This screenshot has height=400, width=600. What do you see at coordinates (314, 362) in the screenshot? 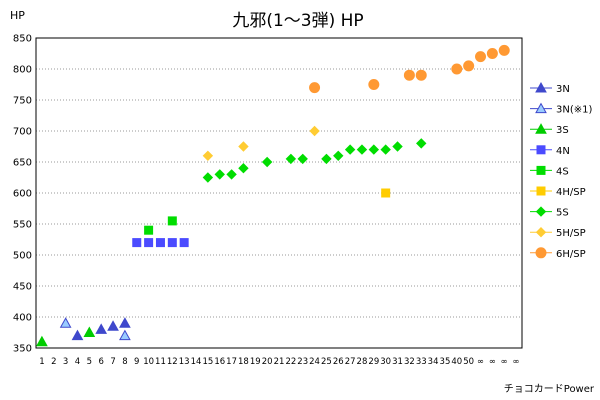
I see `x-tick-label: 24` at bounding box center [314, 362].